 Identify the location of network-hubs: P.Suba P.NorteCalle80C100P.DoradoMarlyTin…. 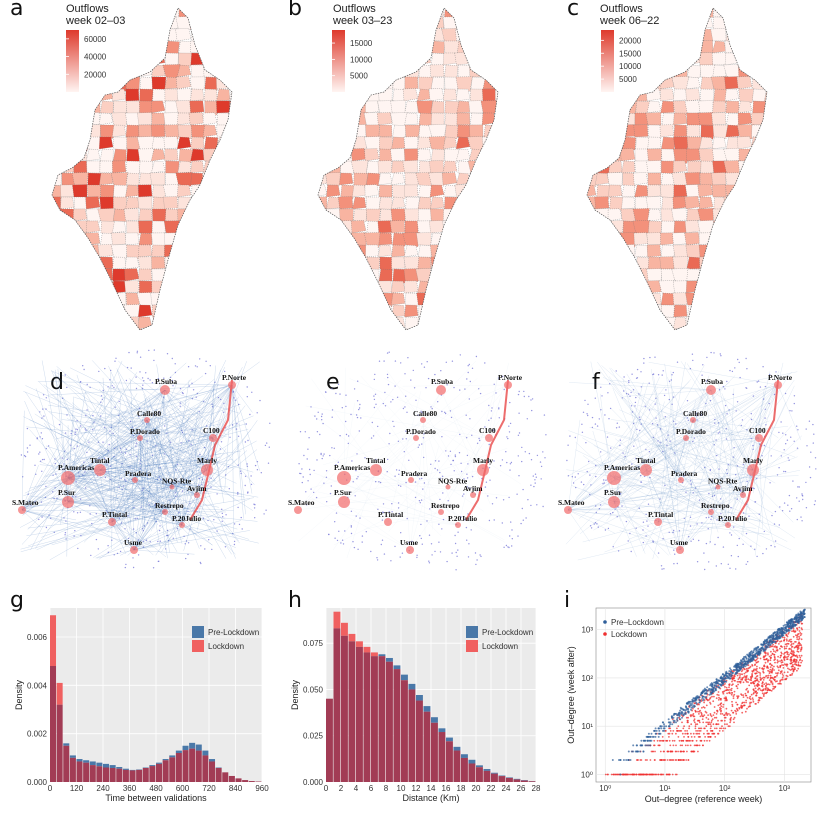
(675, 463).